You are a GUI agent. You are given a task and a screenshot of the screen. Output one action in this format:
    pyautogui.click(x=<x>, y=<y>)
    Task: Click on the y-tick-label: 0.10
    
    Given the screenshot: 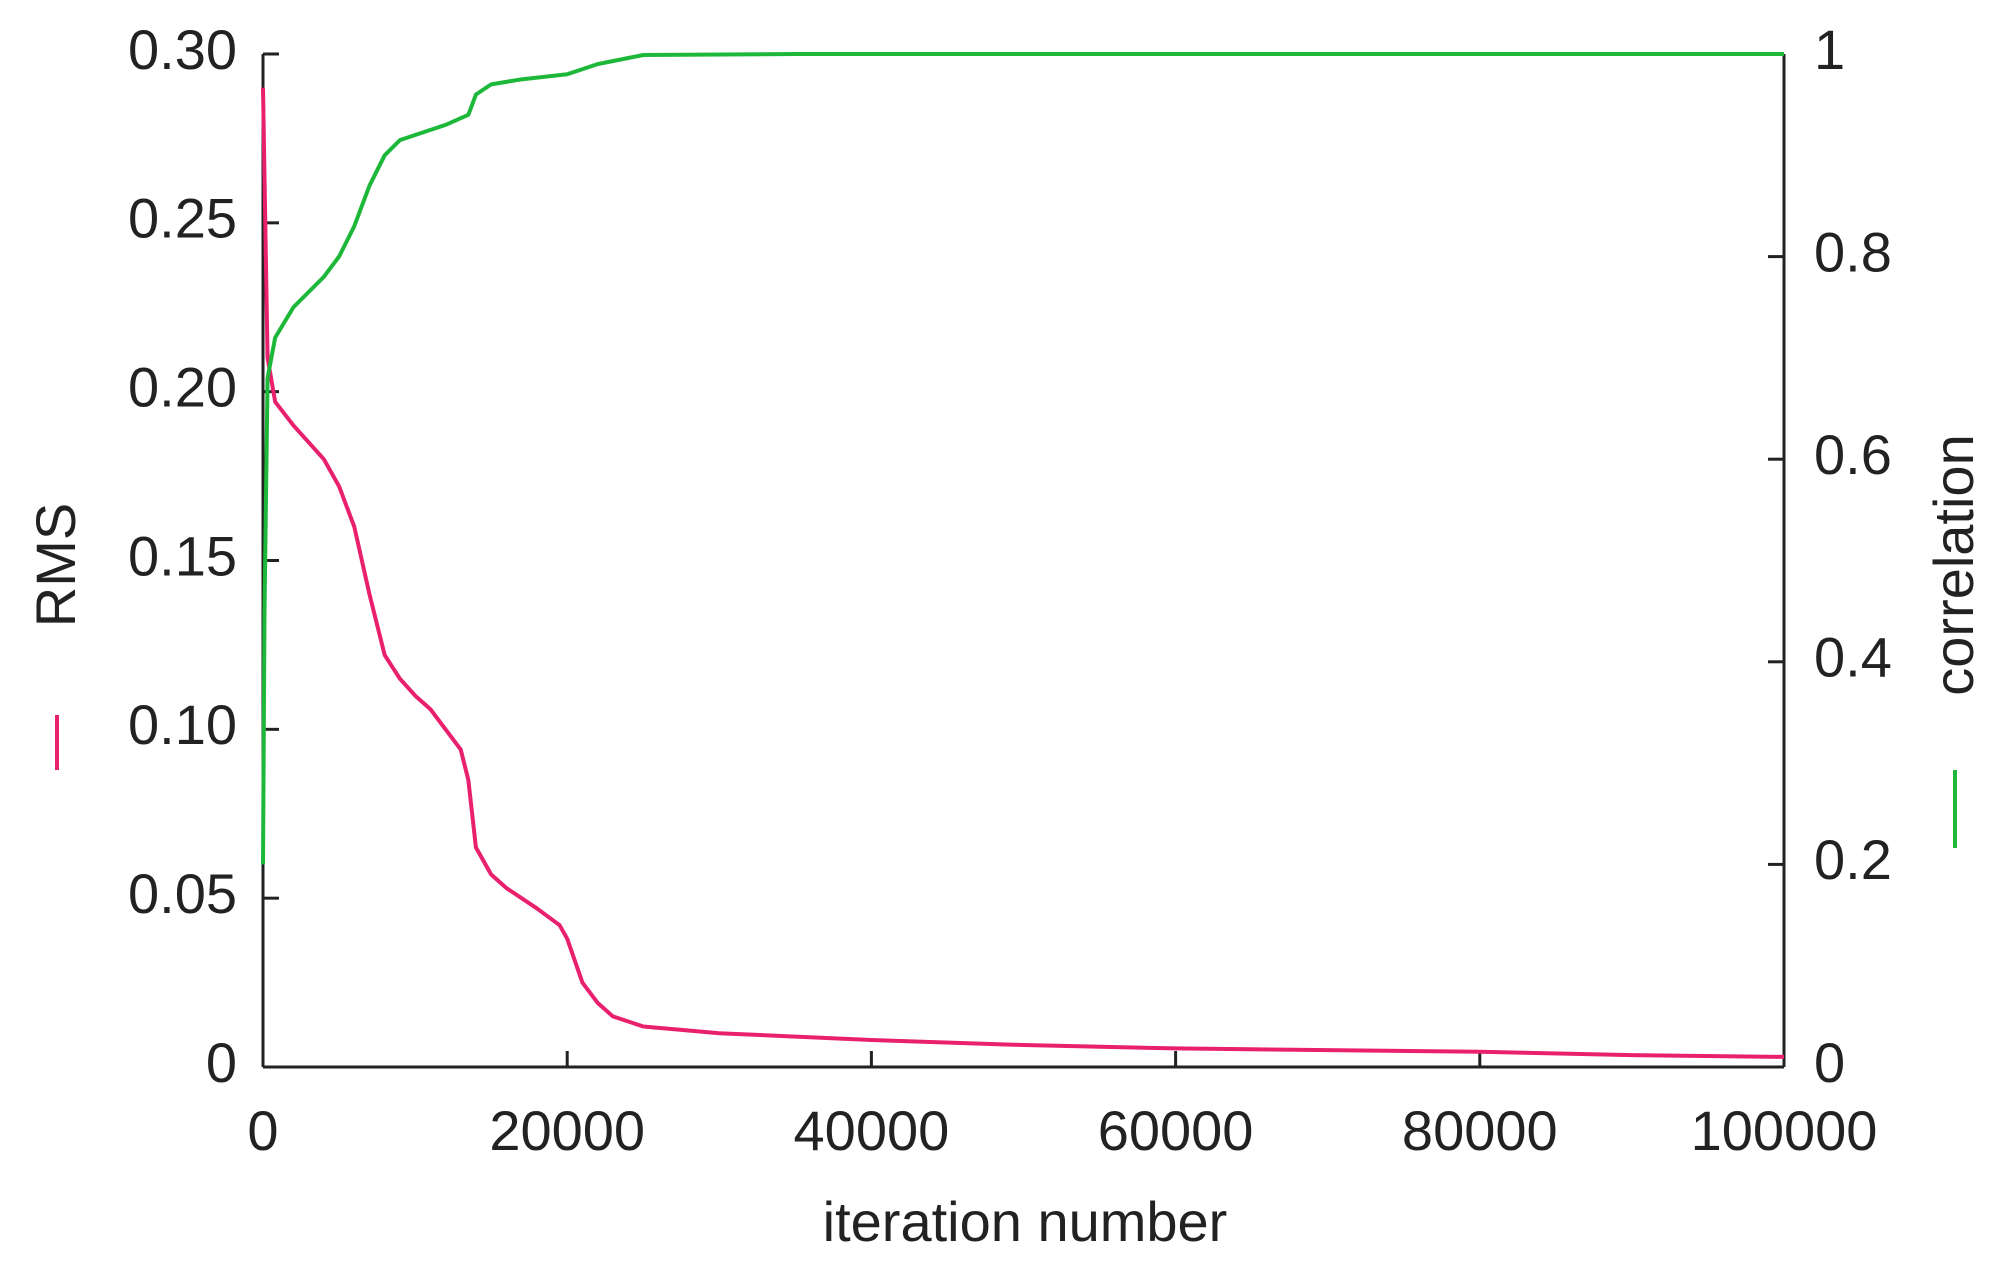 What is the action you would take?
    pyautogui.click(x=182, y=724)
    